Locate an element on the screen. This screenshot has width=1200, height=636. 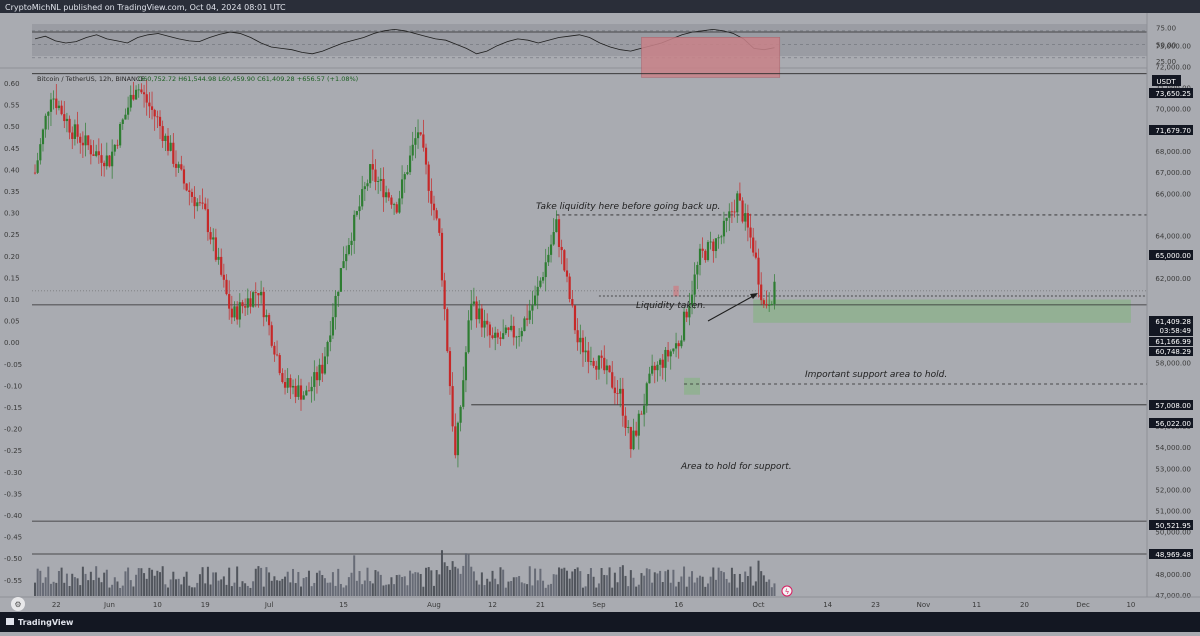
last-price-label: 61,409.28 is located at coordinates (1173, 322).